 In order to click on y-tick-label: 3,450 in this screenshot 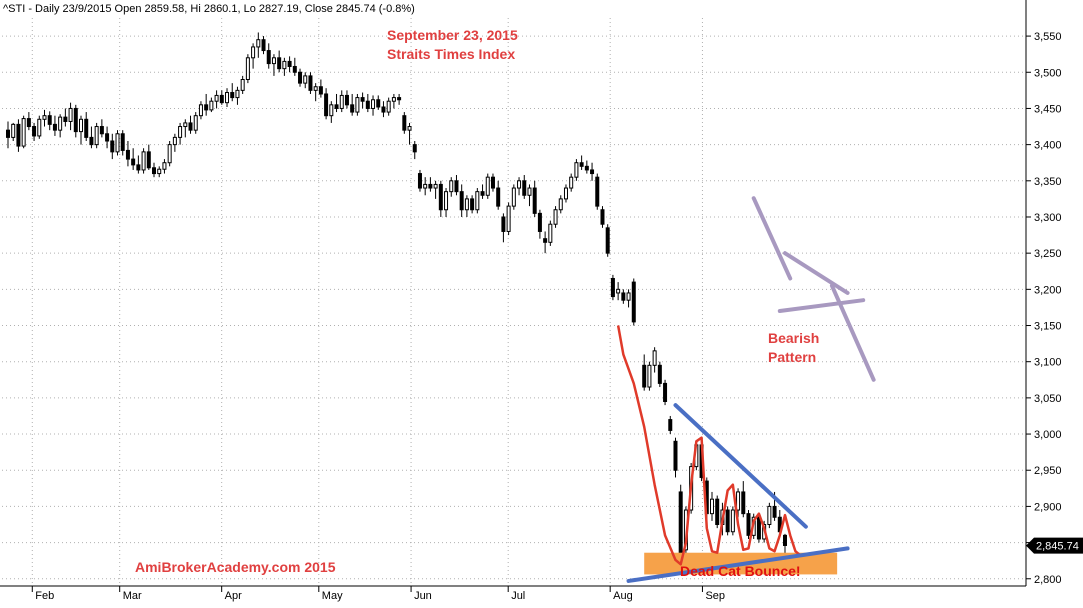, I will do `click(1048, 109)`.